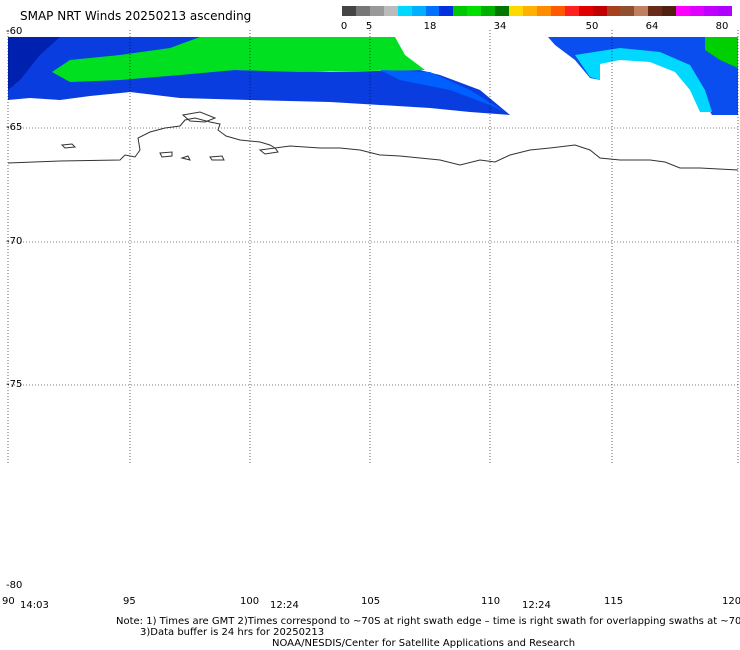 The image size is (740, 650). What do you see at coordinates (136, 16) in the screenshot?
I see `map-title: SMAP NRT Winds 20250213 ascending` at bounding box center [136, 16].